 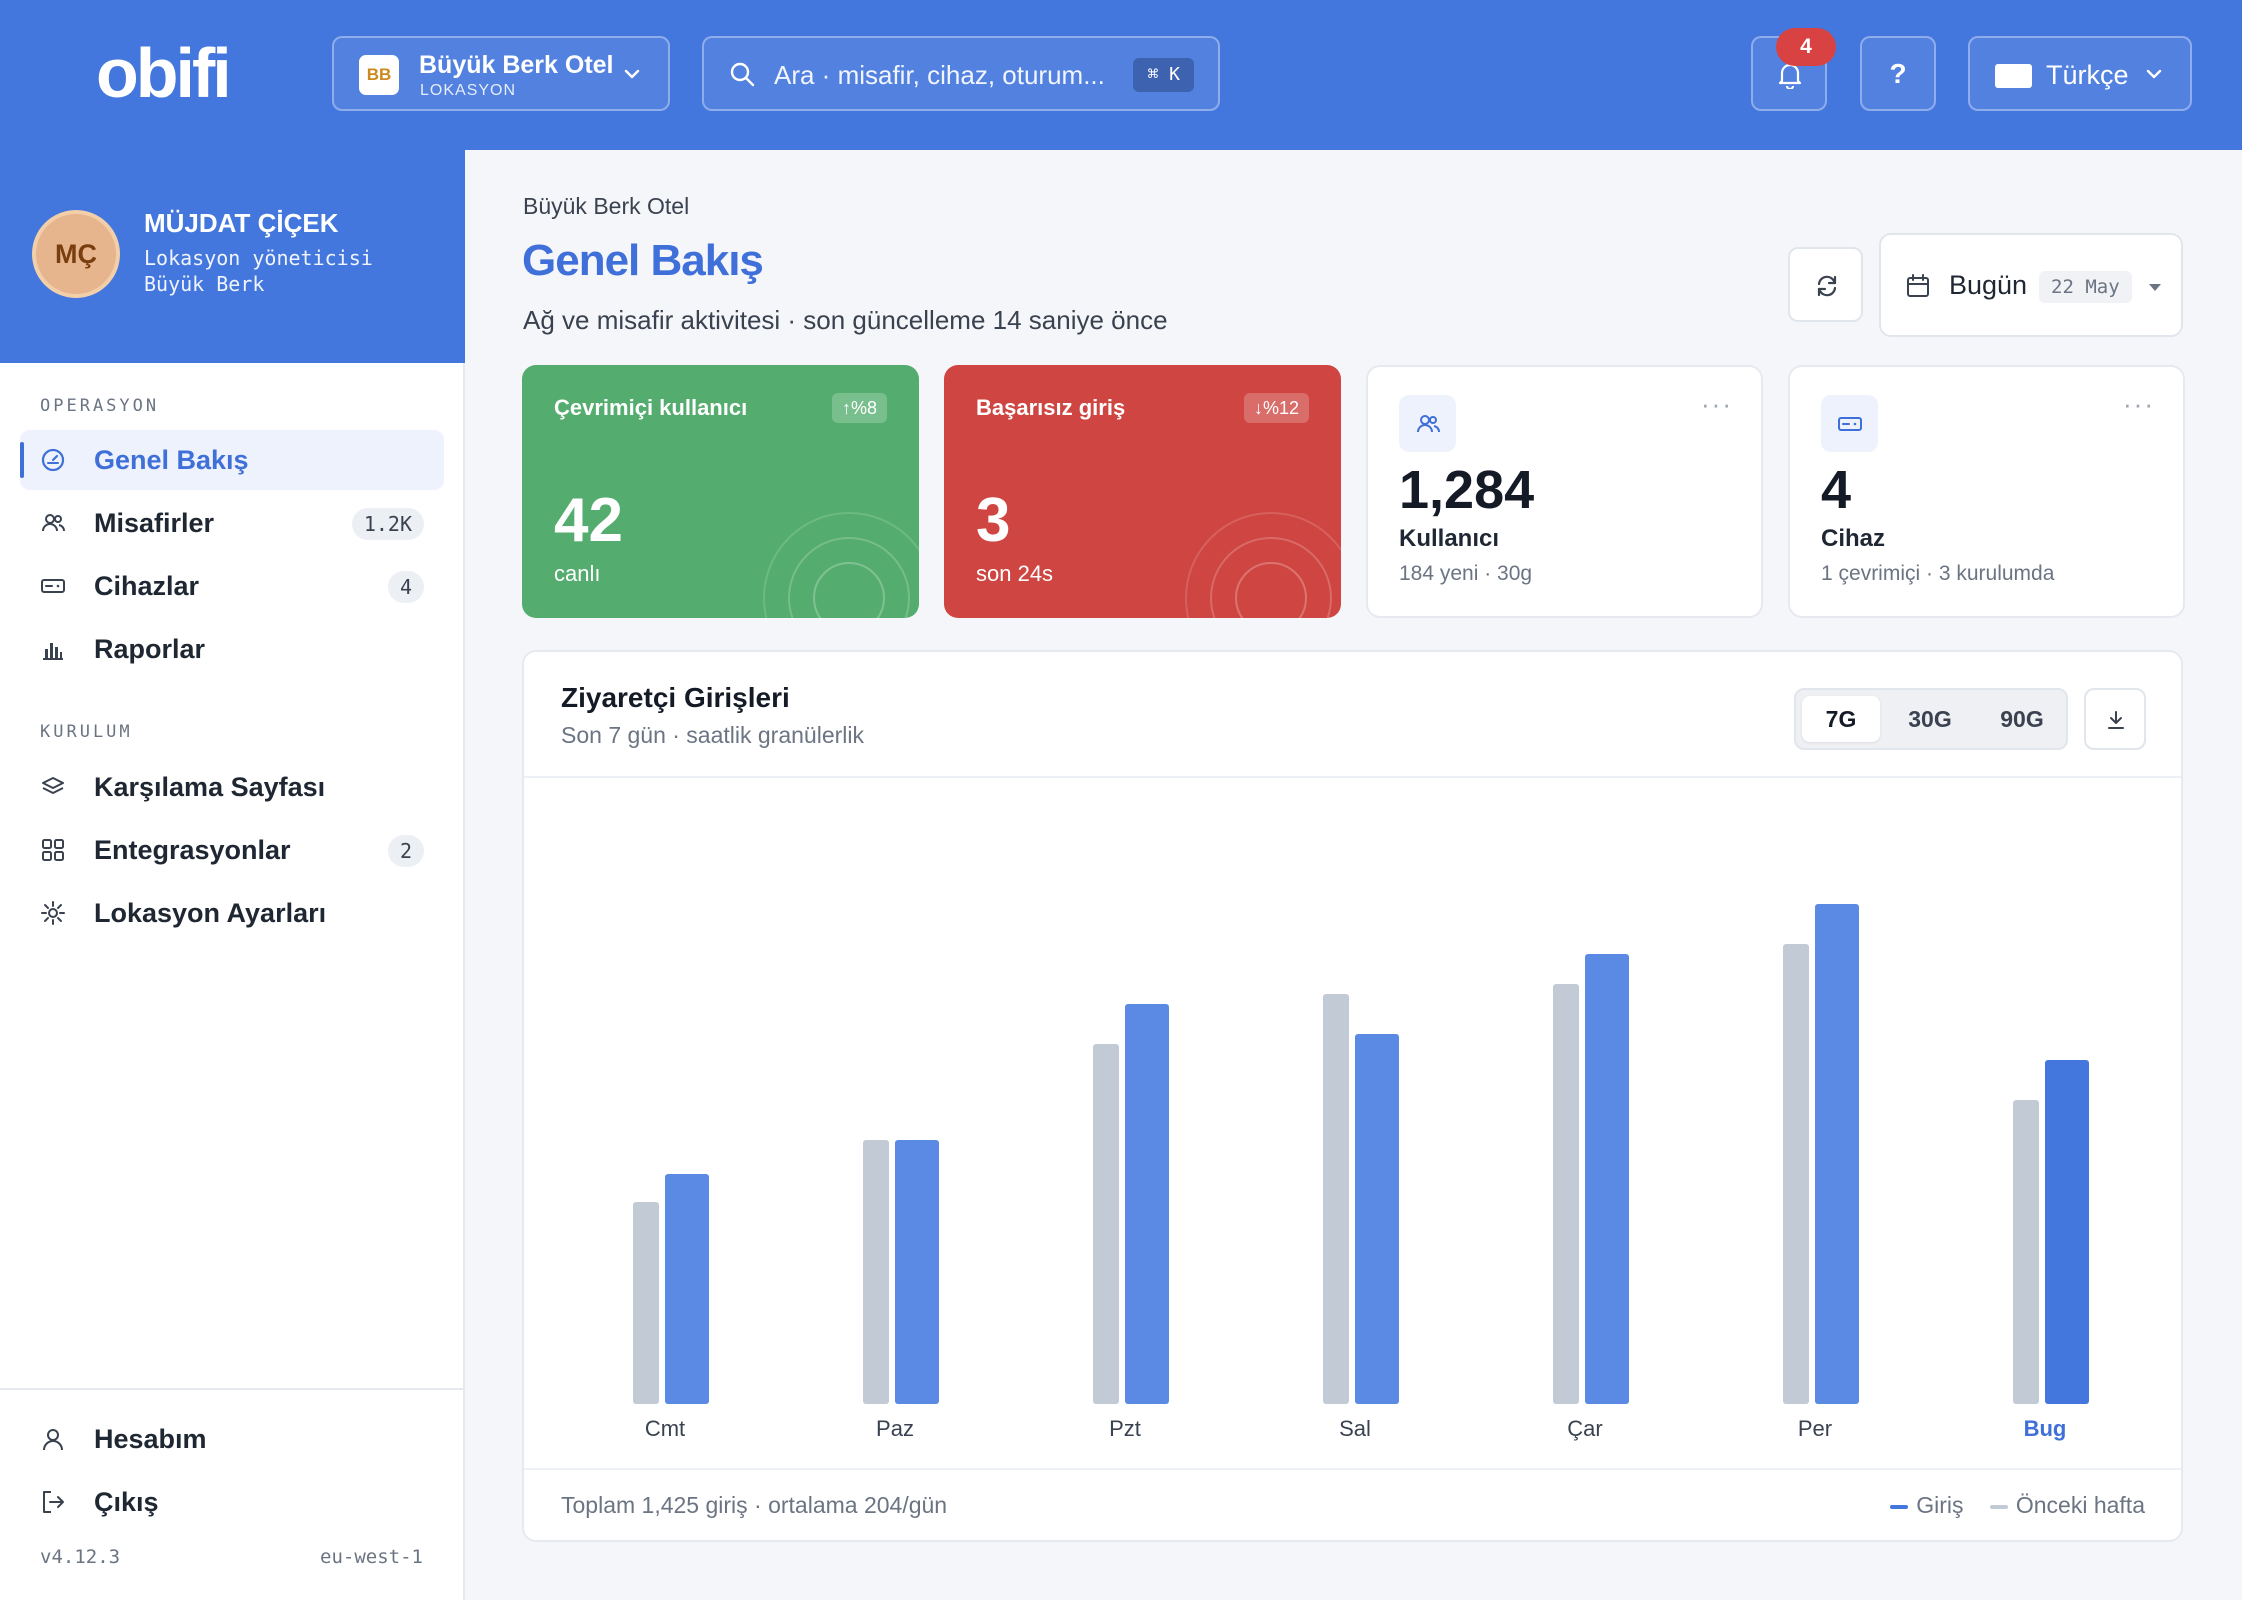 I want to click on bar-previous-Paz, so click(x=876, y=1272).